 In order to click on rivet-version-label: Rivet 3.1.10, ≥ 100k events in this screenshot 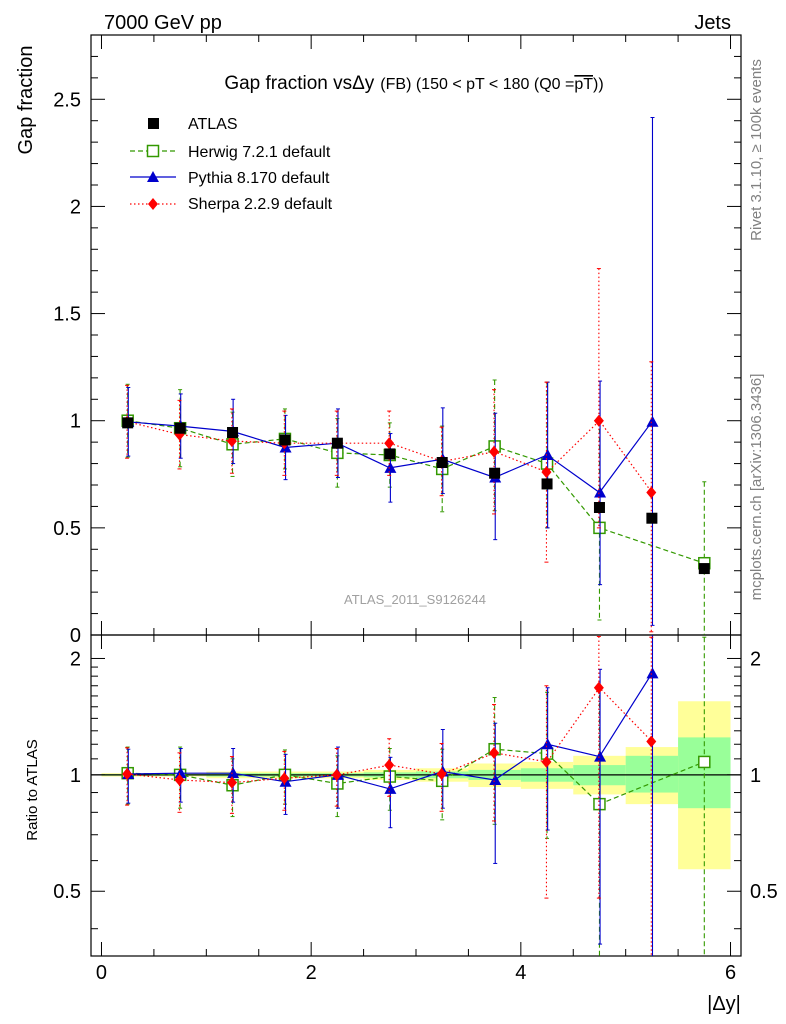, I will do `click(756, 150)`.